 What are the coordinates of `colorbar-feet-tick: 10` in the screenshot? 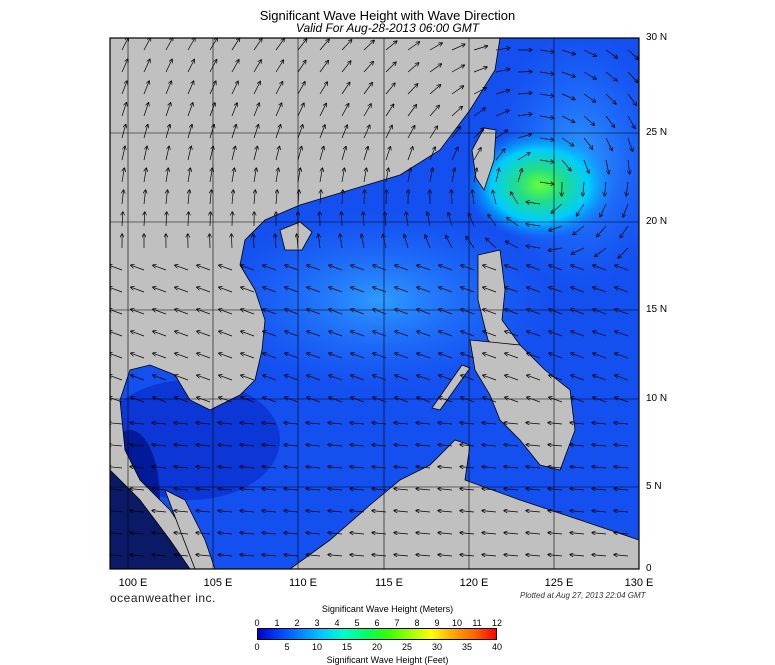 It's located at (317, 647).